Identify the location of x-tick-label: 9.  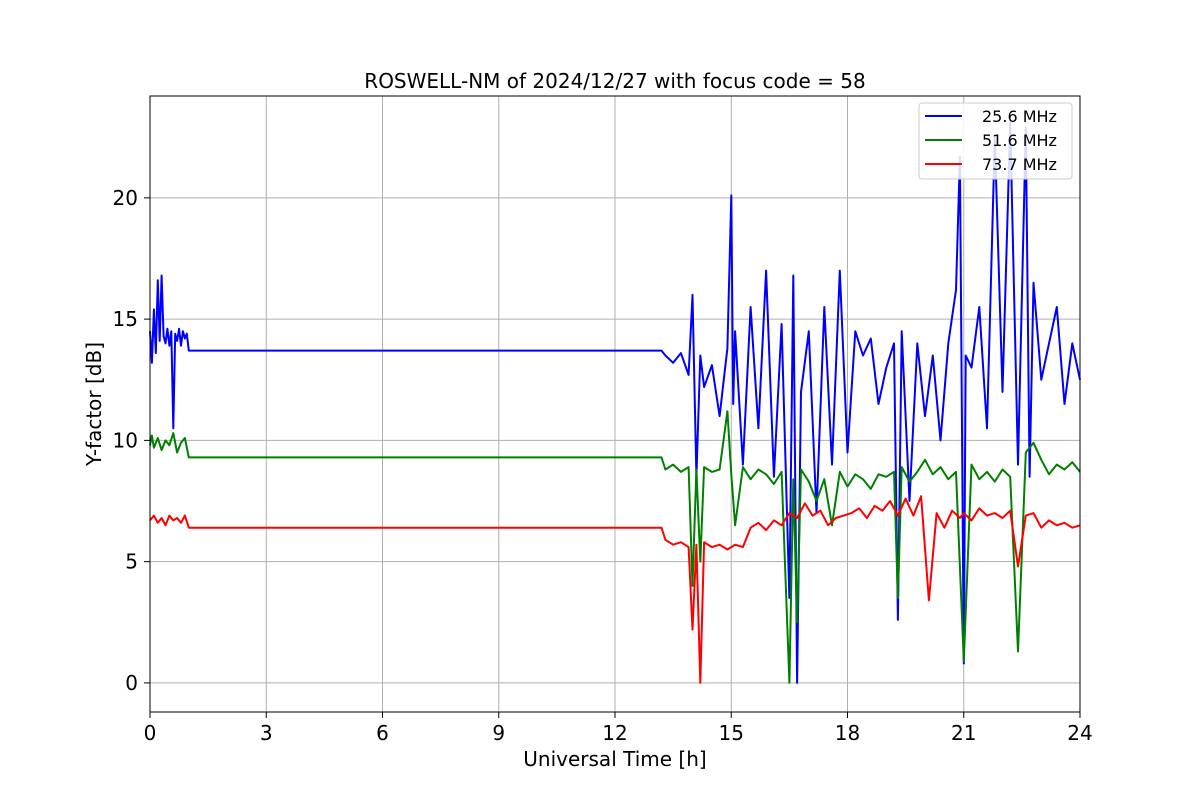
(498, 733).